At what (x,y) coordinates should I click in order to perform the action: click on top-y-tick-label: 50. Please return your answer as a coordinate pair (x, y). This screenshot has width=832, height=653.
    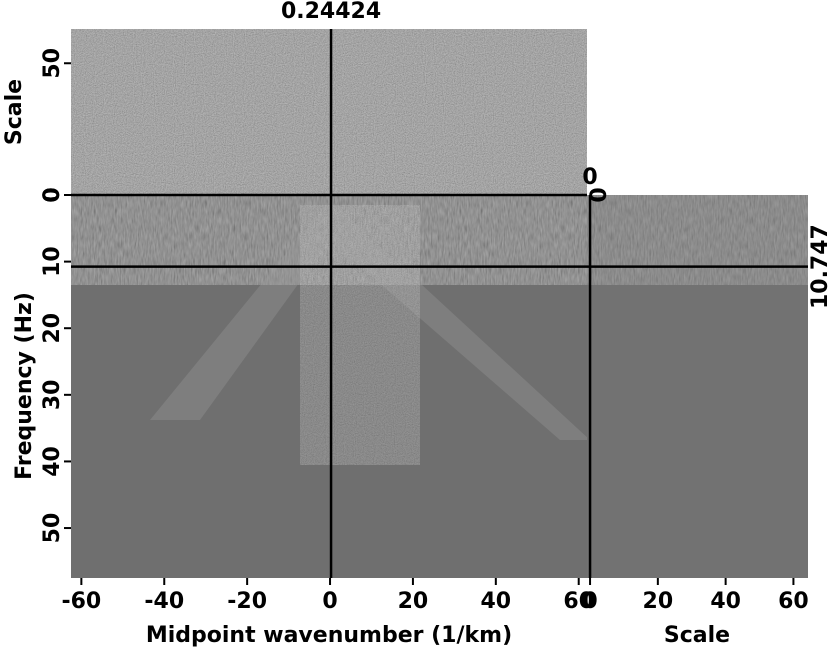
    Looking at the image, I should click on (52, 63).